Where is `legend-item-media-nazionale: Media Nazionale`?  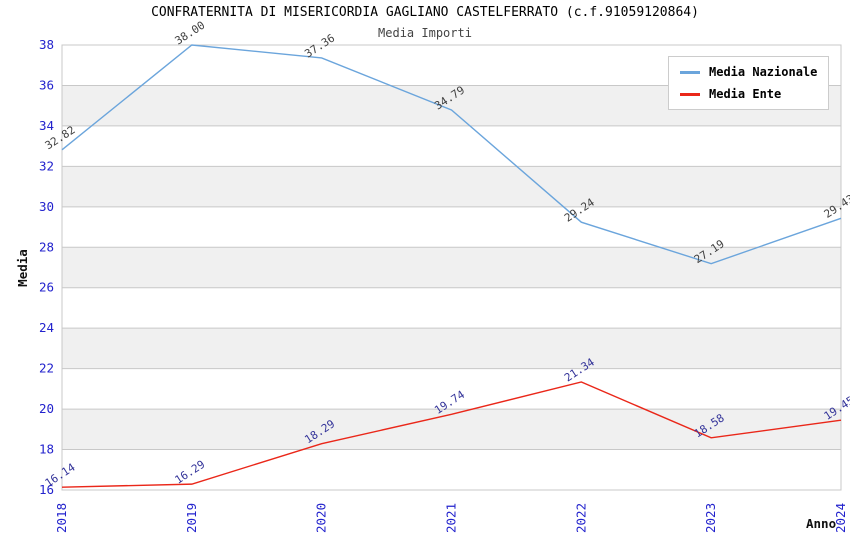 legend-item-media-nazionale: Media Nazionale is located at coordinates (748, 72).